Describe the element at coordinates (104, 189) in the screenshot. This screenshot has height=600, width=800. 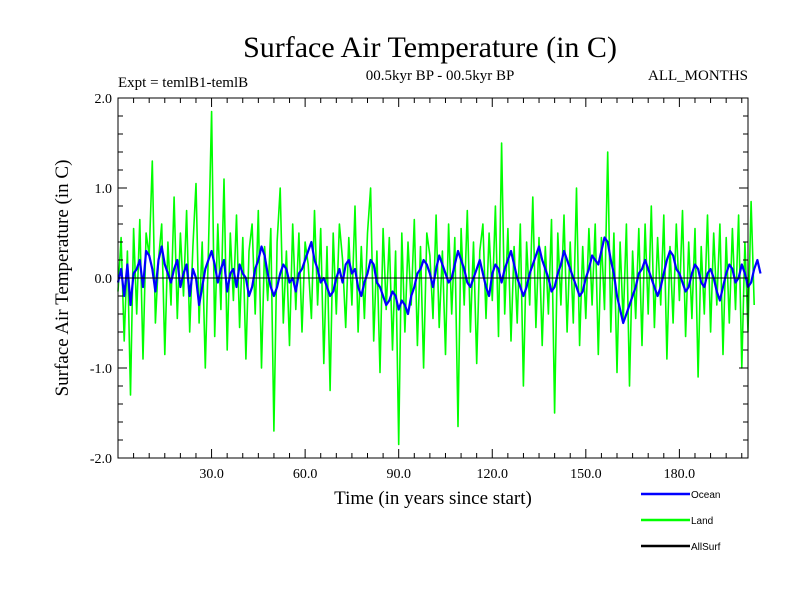
I see `y-tick-label: 1.0` at that location.